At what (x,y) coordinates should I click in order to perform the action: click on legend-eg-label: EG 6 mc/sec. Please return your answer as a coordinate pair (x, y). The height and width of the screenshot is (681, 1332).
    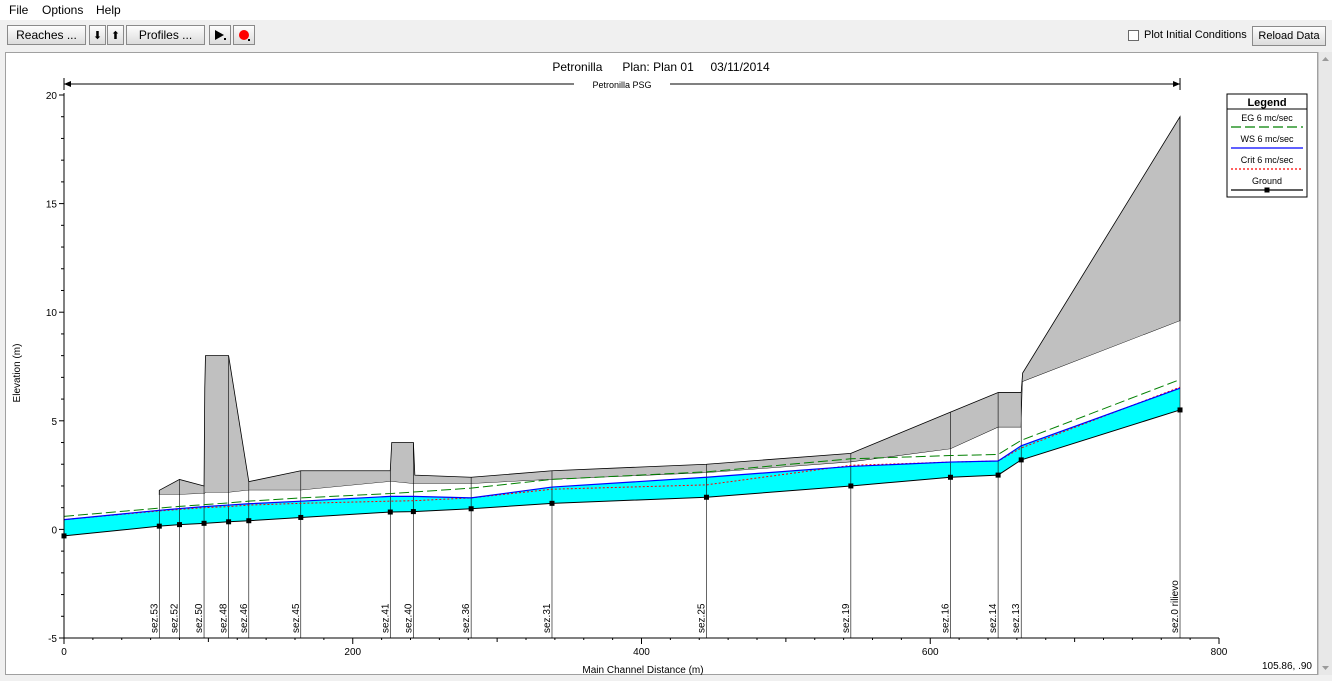
    Looking at the image, I should click on (1267, 118).